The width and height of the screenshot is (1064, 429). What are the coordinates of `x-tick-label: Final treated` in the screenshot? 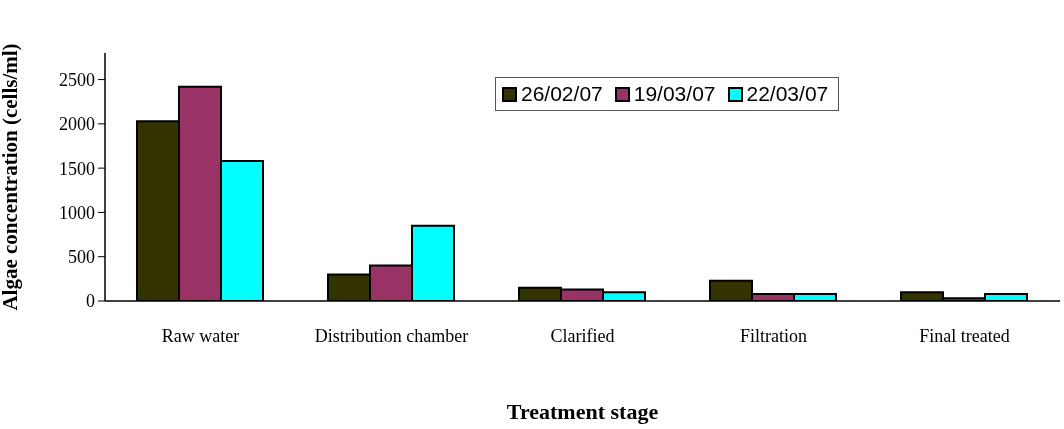 It's located at (964, 335).